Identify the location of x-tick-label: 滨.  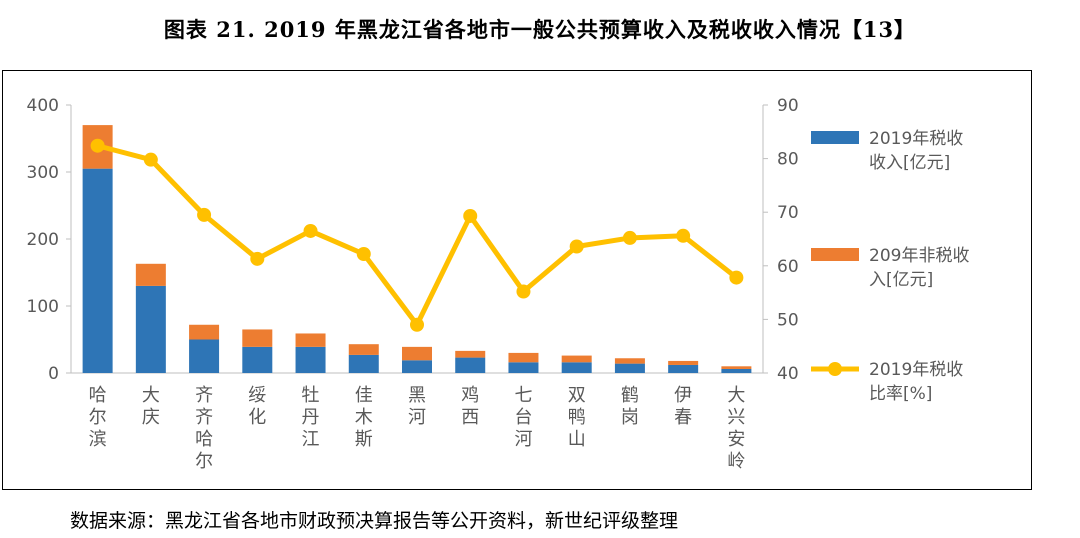
(98, 439).